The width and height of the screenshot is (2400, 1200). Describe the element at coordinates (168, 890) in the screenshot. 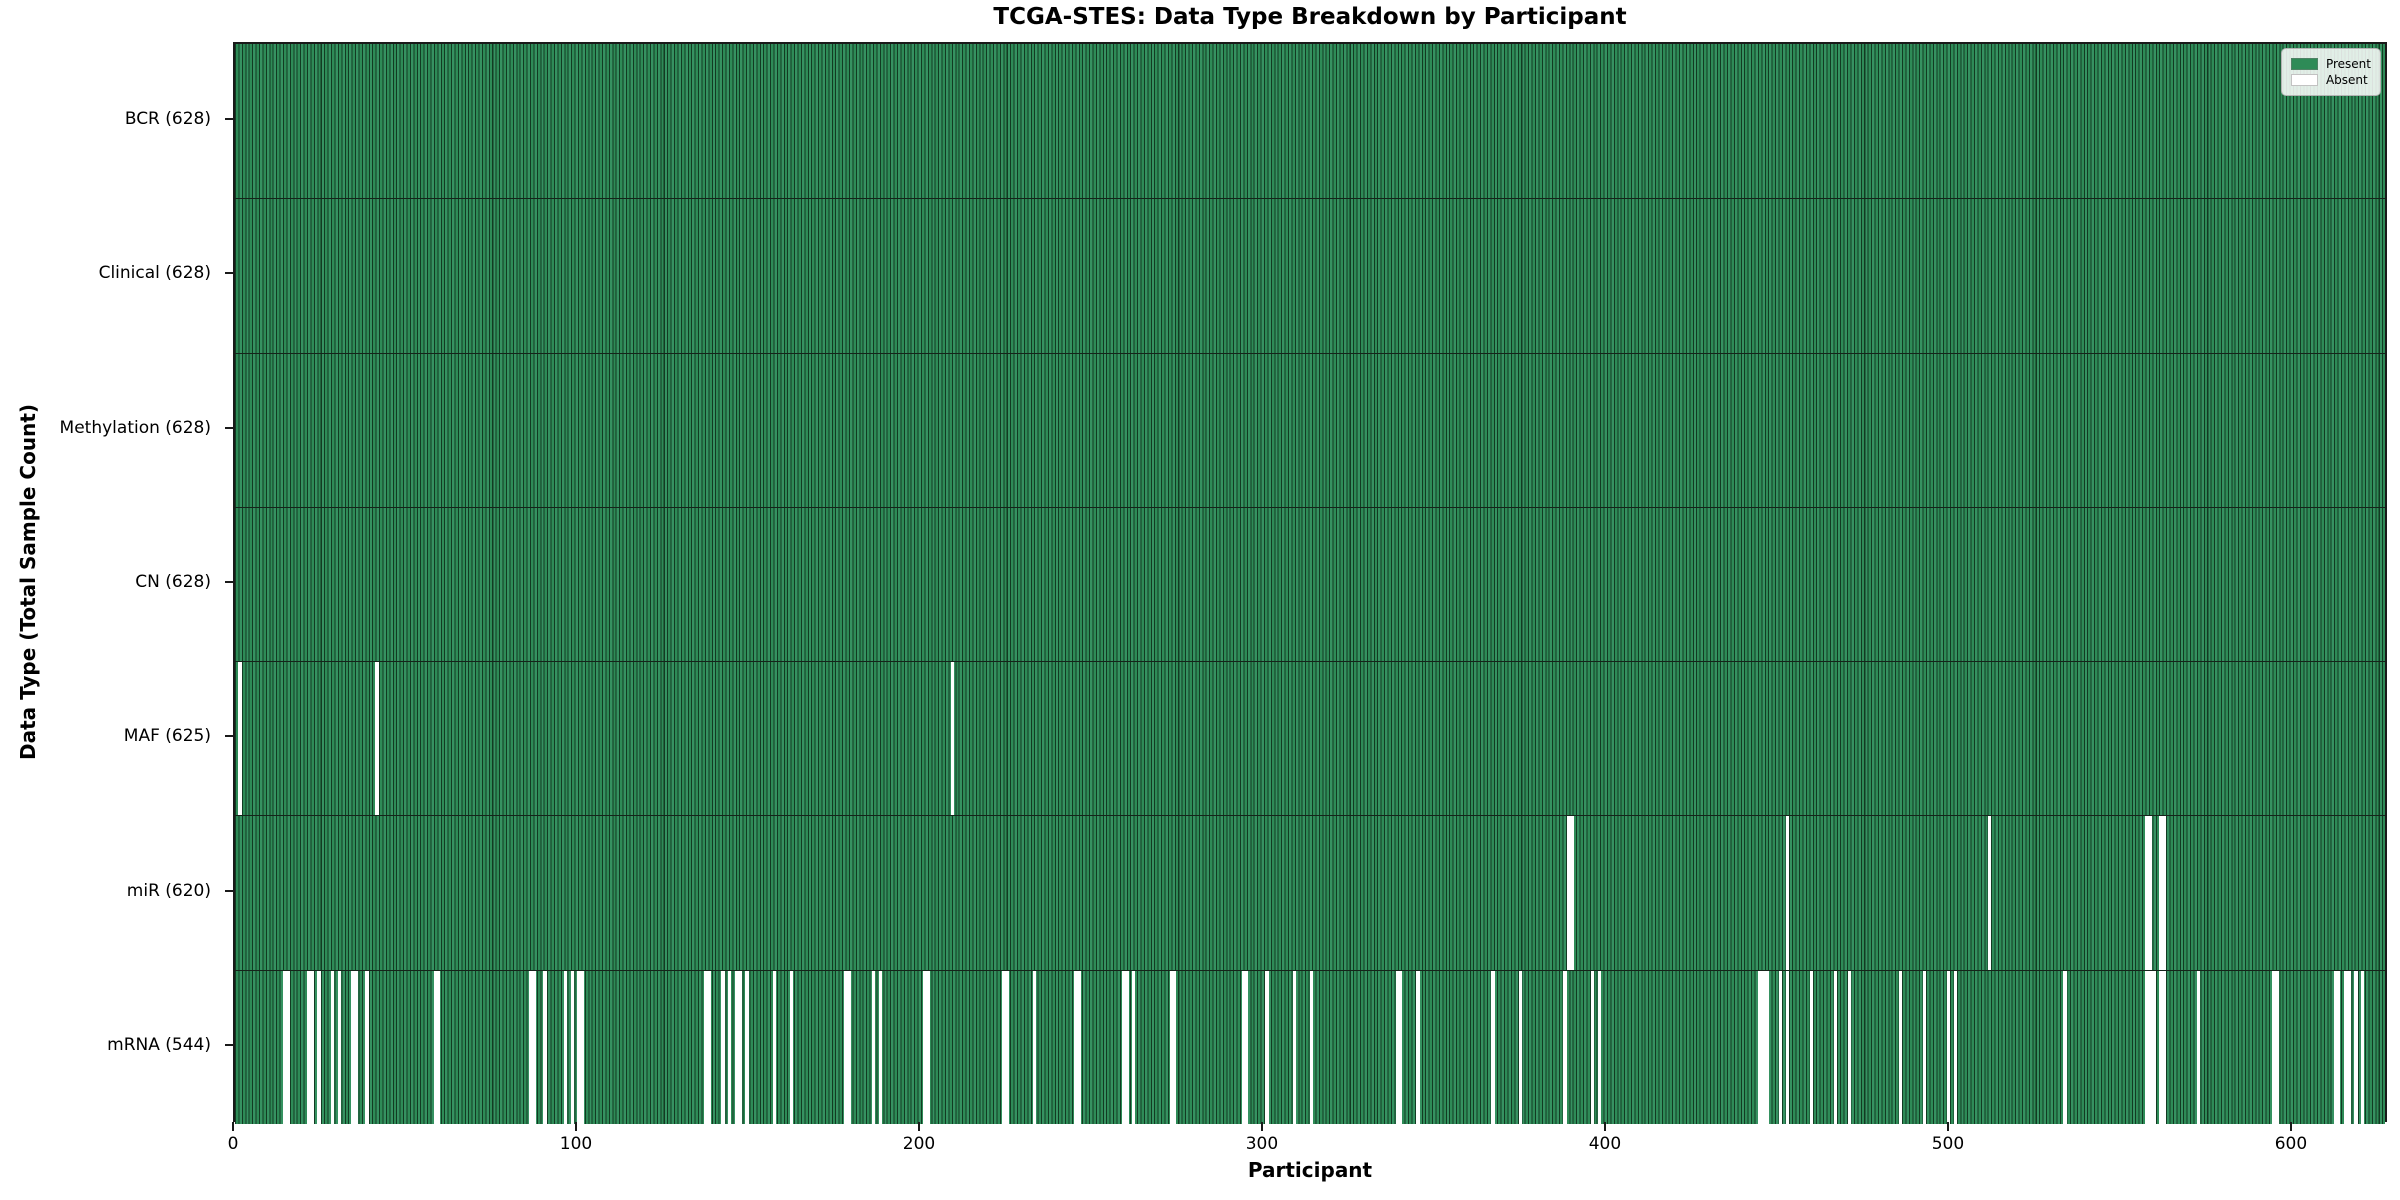

I see `y-tick-label-miR: miR (620)` at that location.